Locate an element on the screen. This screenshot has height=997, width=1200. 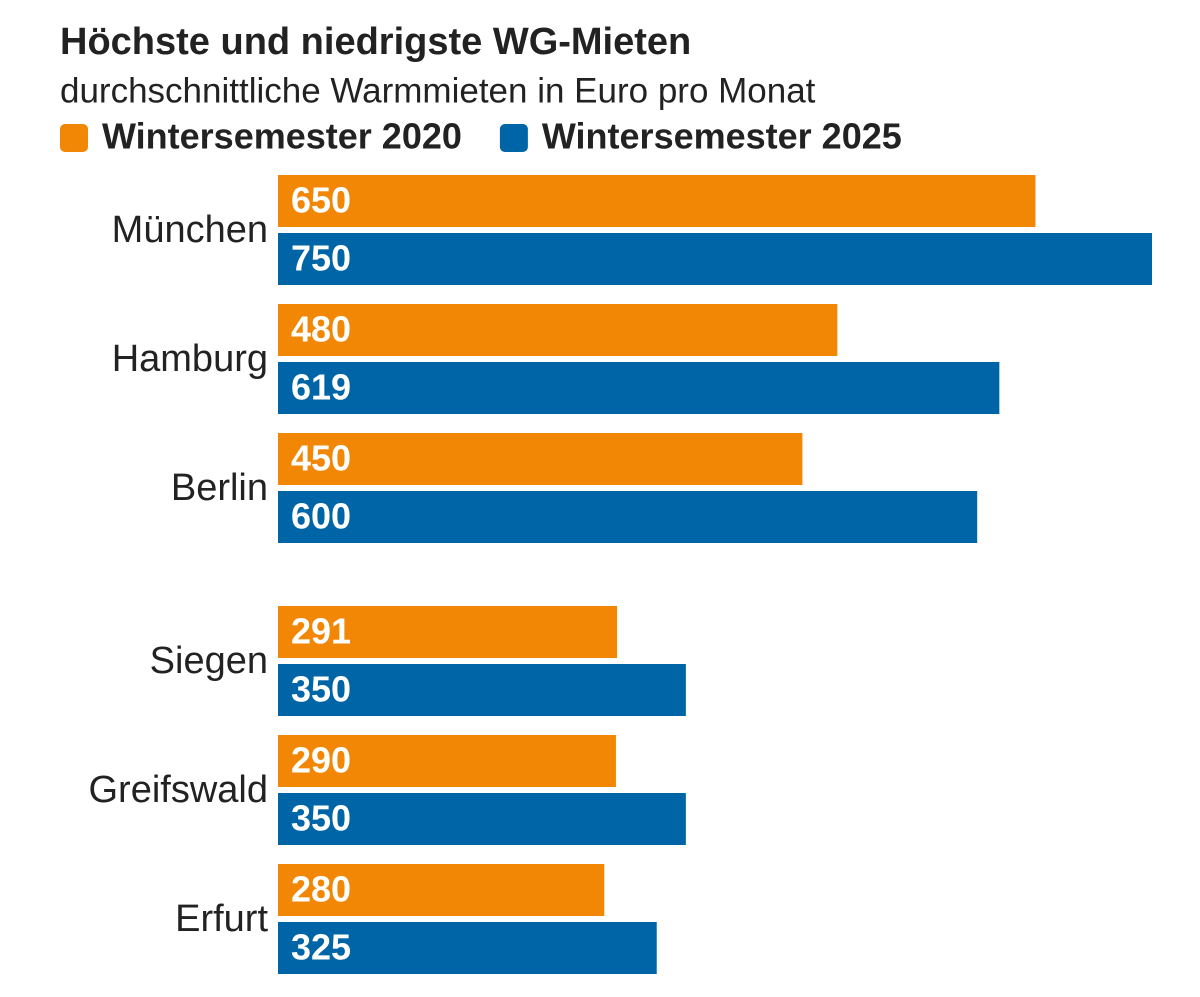
legend-label: Wintersemester 2020 is located at coordinates (282, 136).